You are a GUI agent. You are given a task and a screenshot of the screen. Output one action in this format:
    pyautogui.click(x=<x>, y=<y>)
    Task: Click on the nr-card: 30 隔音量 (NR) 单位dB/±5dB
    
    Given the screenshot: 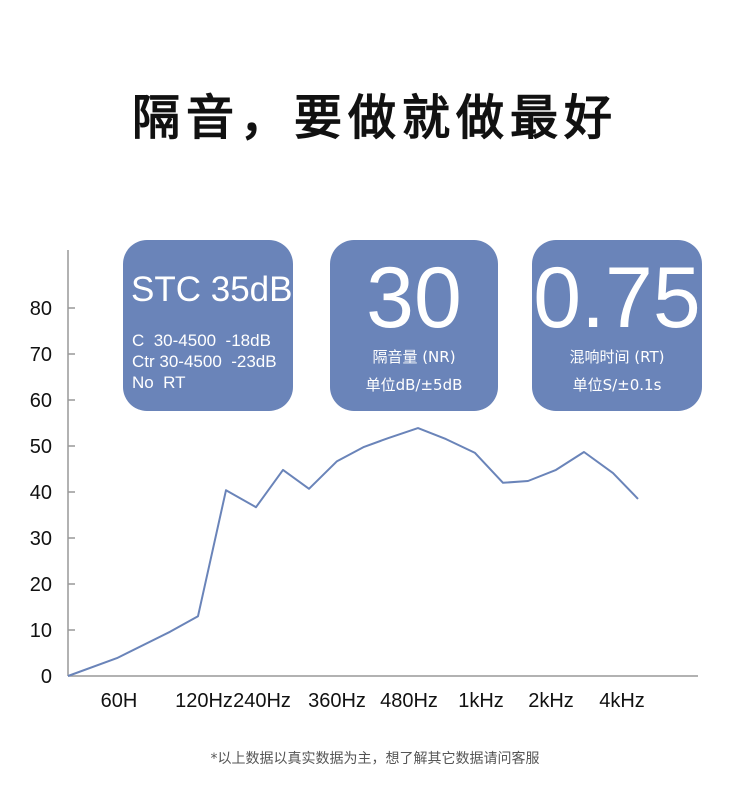 What is the action you would take?
    pyautogui.click(x=414, y=325)
    